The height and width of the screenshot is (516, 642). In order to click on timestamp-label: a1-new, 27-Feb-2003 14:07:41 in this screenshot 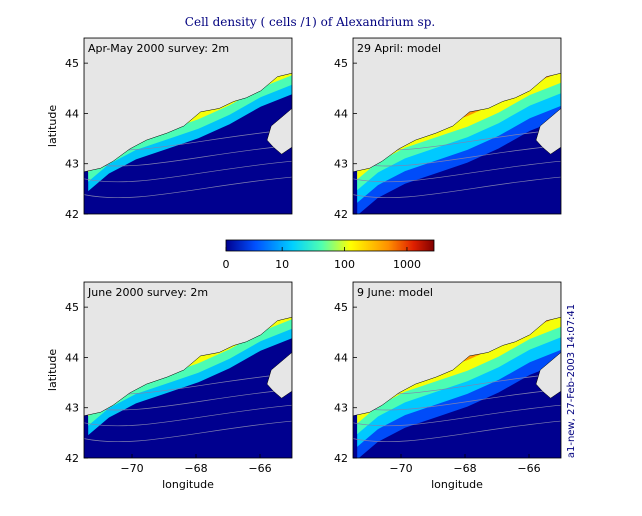, I will do `click(571, 381)`.